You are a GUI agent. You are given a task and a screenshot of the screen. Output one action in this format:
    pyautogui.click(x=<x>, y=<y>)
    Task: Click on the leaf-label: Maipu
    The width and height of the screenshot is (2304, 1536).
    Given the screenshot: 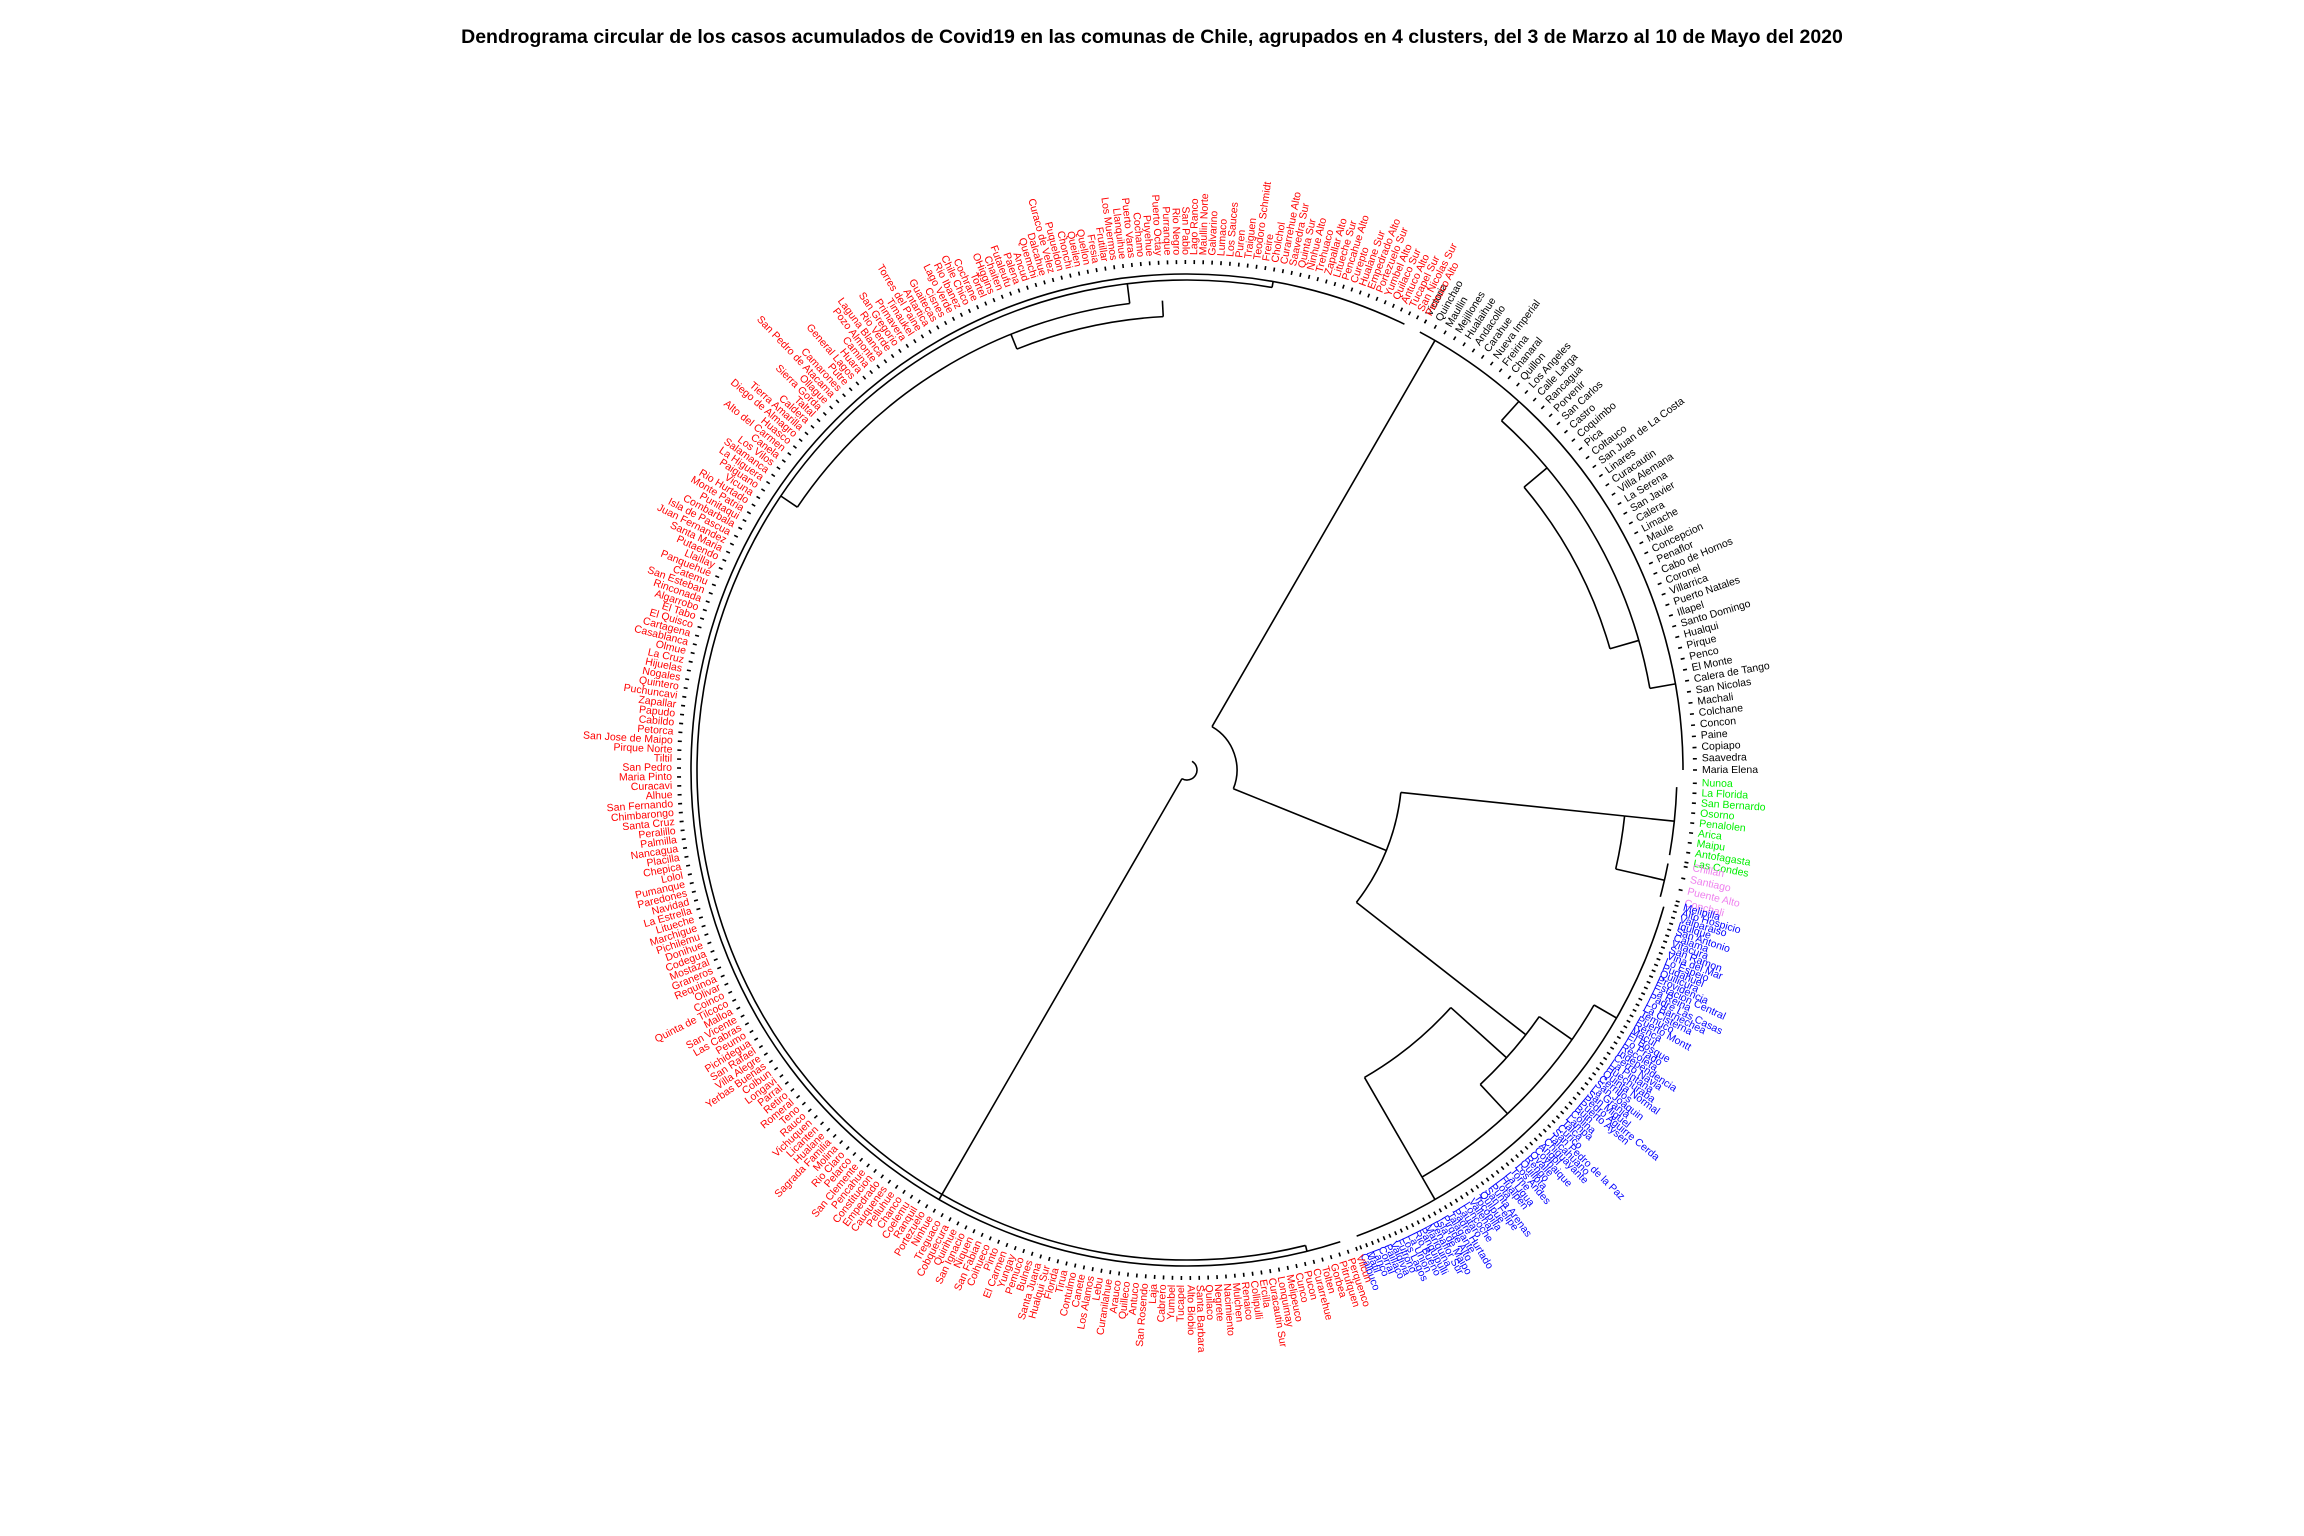 What is the action you would take?
    pyautogui.click(x=1711, y=846)
    